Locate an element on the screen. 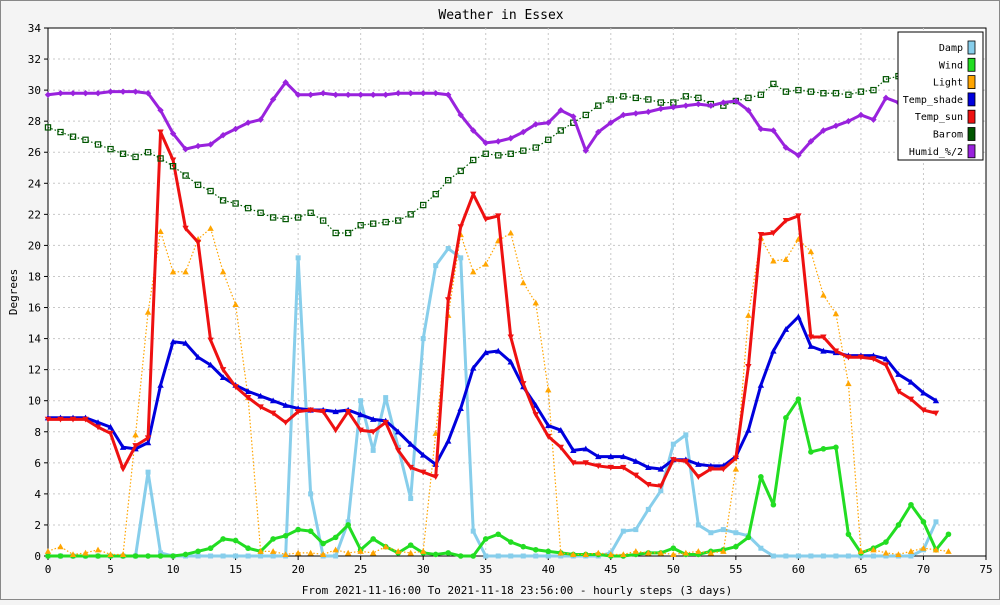 This screenshot has height=605, width=1000. legend-swatch-light is located at coordinates (971, 82).